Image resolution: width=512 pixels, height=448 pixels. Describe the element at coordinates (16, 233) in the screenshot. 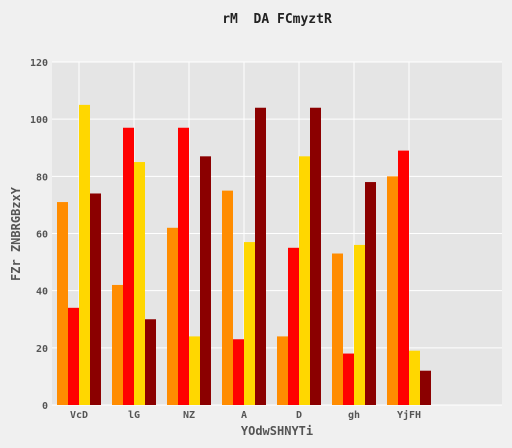

I see `y-axis-label: FZr ZNBRGBzxY` at that location.